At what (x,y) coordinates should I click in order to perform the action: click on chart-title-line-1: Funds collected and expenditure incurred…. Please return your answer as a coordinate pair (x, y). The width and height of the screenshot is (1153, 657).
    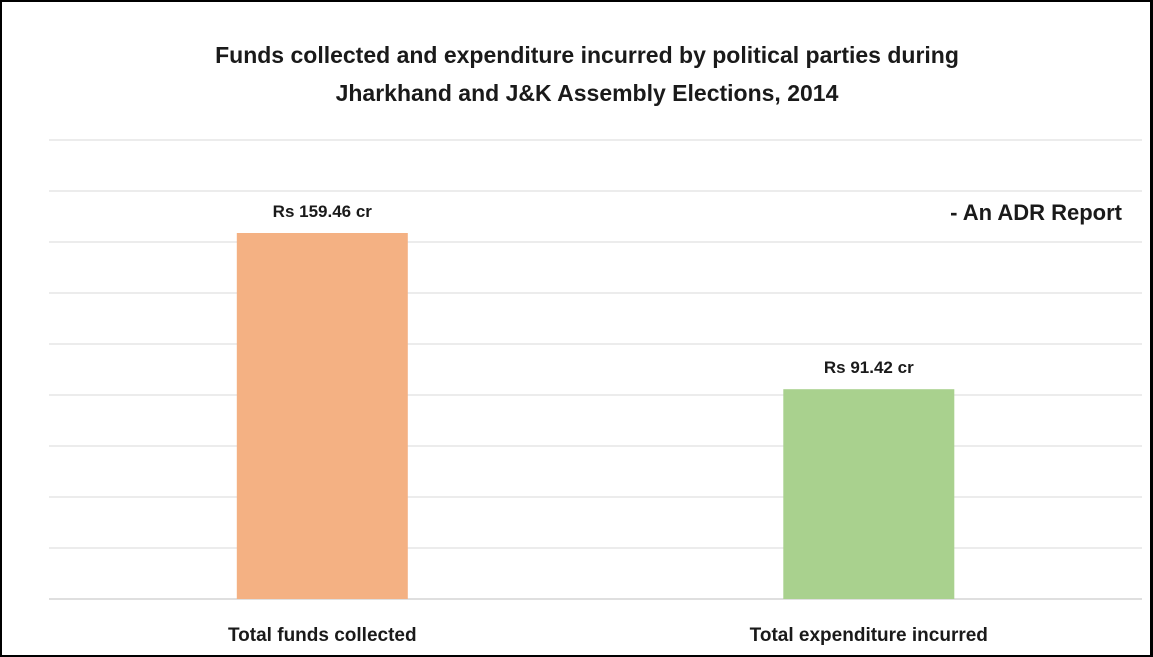
    Looking at the image, I should click on (587, 55).